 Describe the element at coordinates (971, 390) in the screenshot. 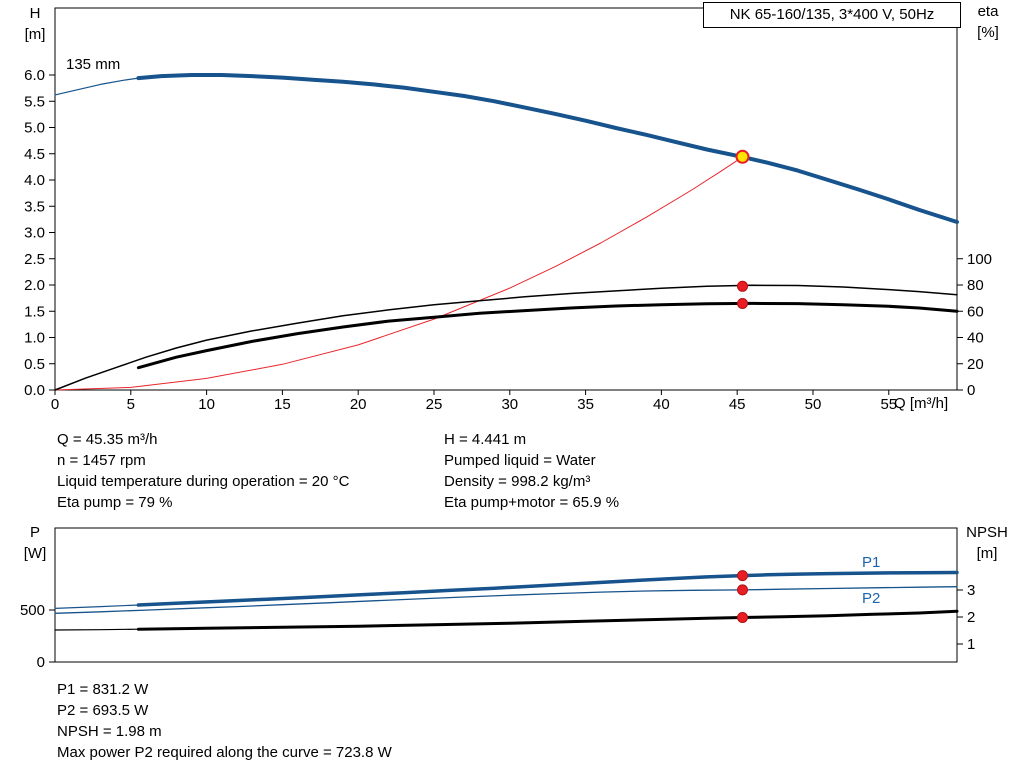

I see `y-right-tick-label: 0` at that location.